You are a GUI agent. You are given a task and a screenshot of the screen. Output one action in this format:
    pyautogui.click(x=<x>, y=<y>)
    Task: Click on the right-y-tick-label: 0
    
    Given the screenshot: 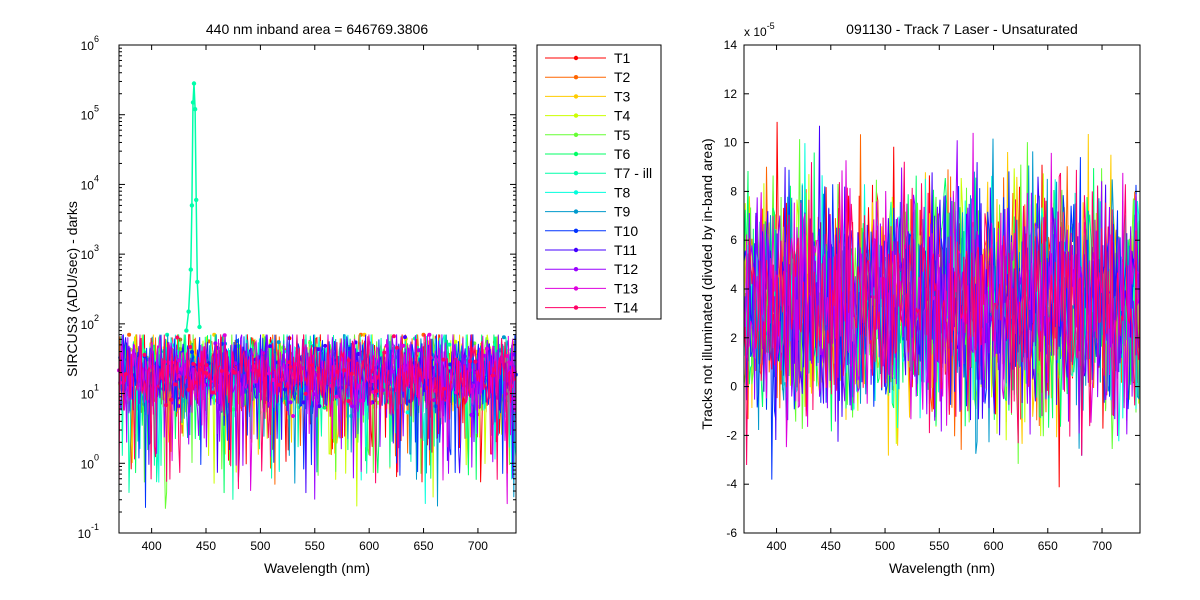 What is the action you would take?
    pyautogui.click(x=733, y=387)
    